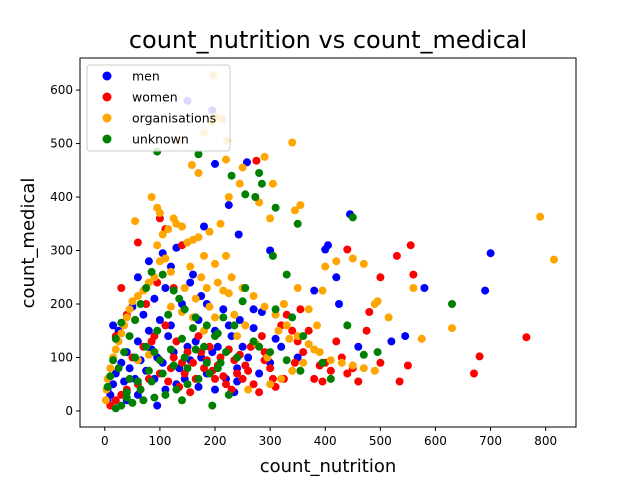 The height and width of the screenshot is (480, 640). Describe the element at coordinates (61, 197) in the screenshot. I see `y-tick-label: 400` at that location.